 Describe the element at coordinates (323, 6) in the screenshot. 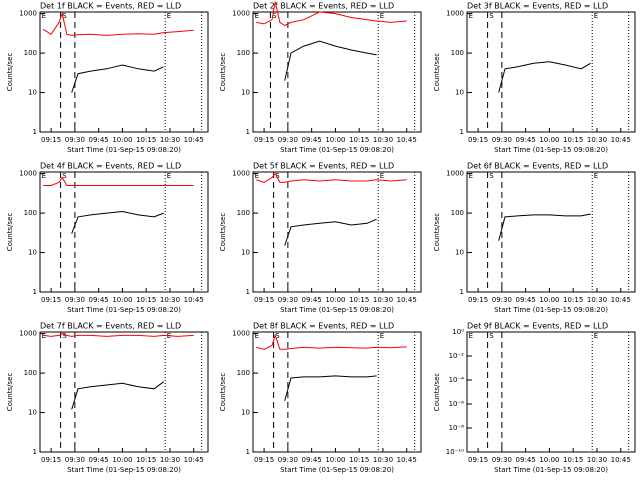

I see `chart-title: Det 2f BLACK = Events, RED = LLD` at that location.